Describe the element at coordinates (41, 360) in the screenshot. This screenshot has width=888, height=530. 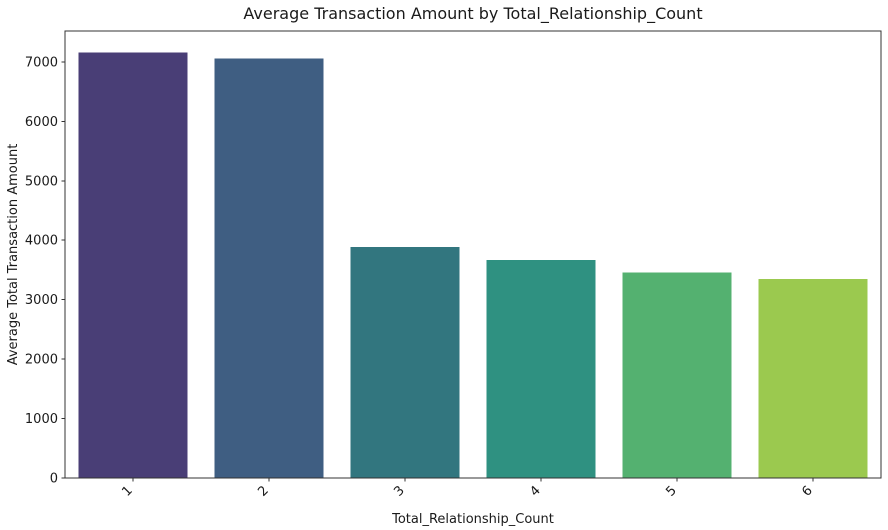
I see `y-tick-label: 2000` at that location.